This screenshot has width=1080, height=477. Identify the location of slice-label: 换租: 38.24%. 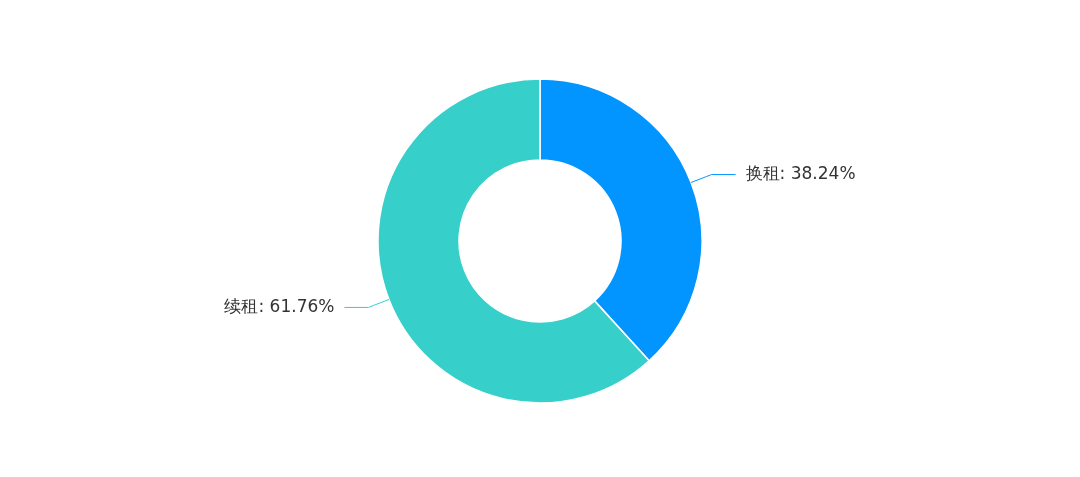
(800, 172).